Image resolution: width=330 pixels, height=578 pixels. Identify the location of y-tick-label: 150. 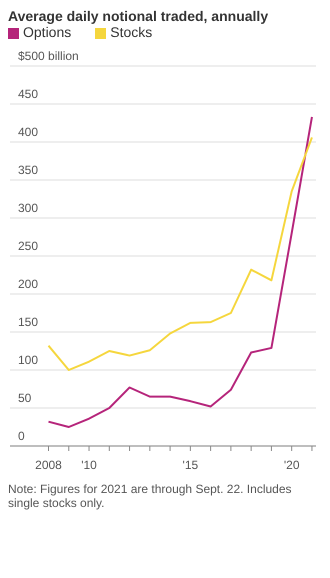
(28, 322).